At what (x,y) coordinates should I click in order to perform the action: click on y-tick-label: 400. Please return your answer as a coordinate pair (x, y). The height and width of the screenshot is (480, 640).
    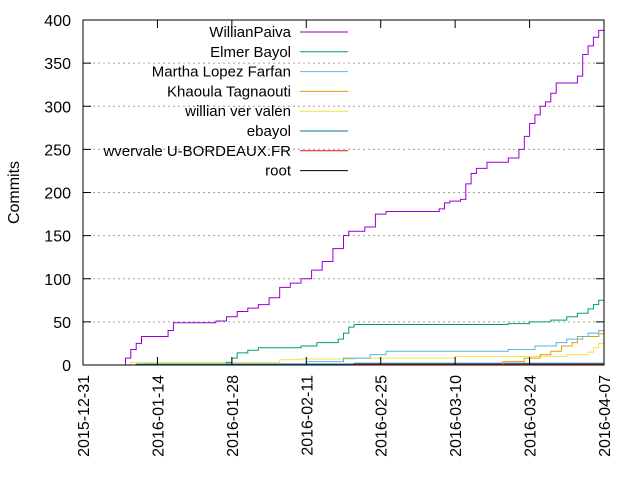
    Looking at the image, I should click on (57, 21).